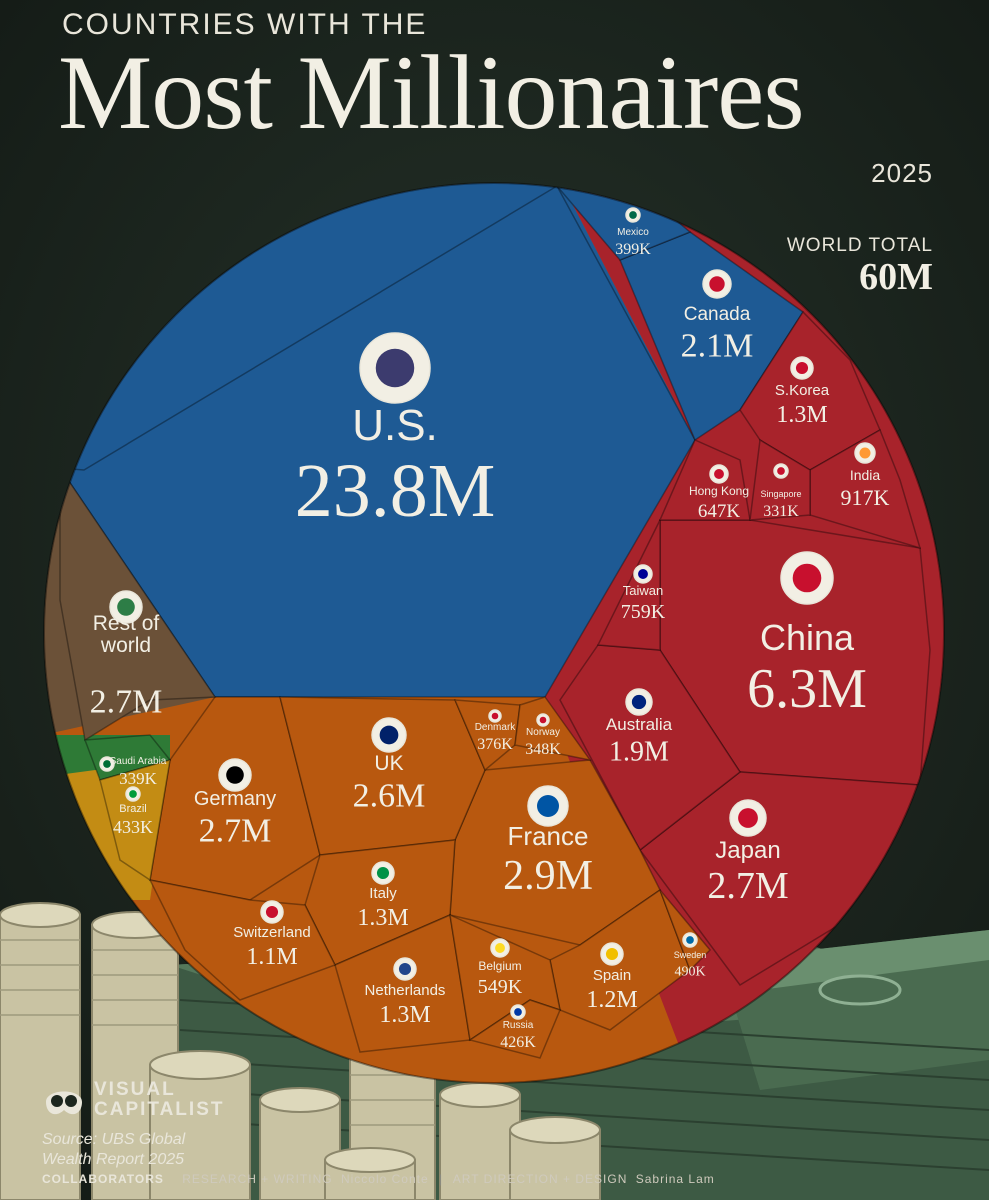 The height and width of the screenshot is (1200, 989). I want to click on cell-value: 331K, so click(781, 511).